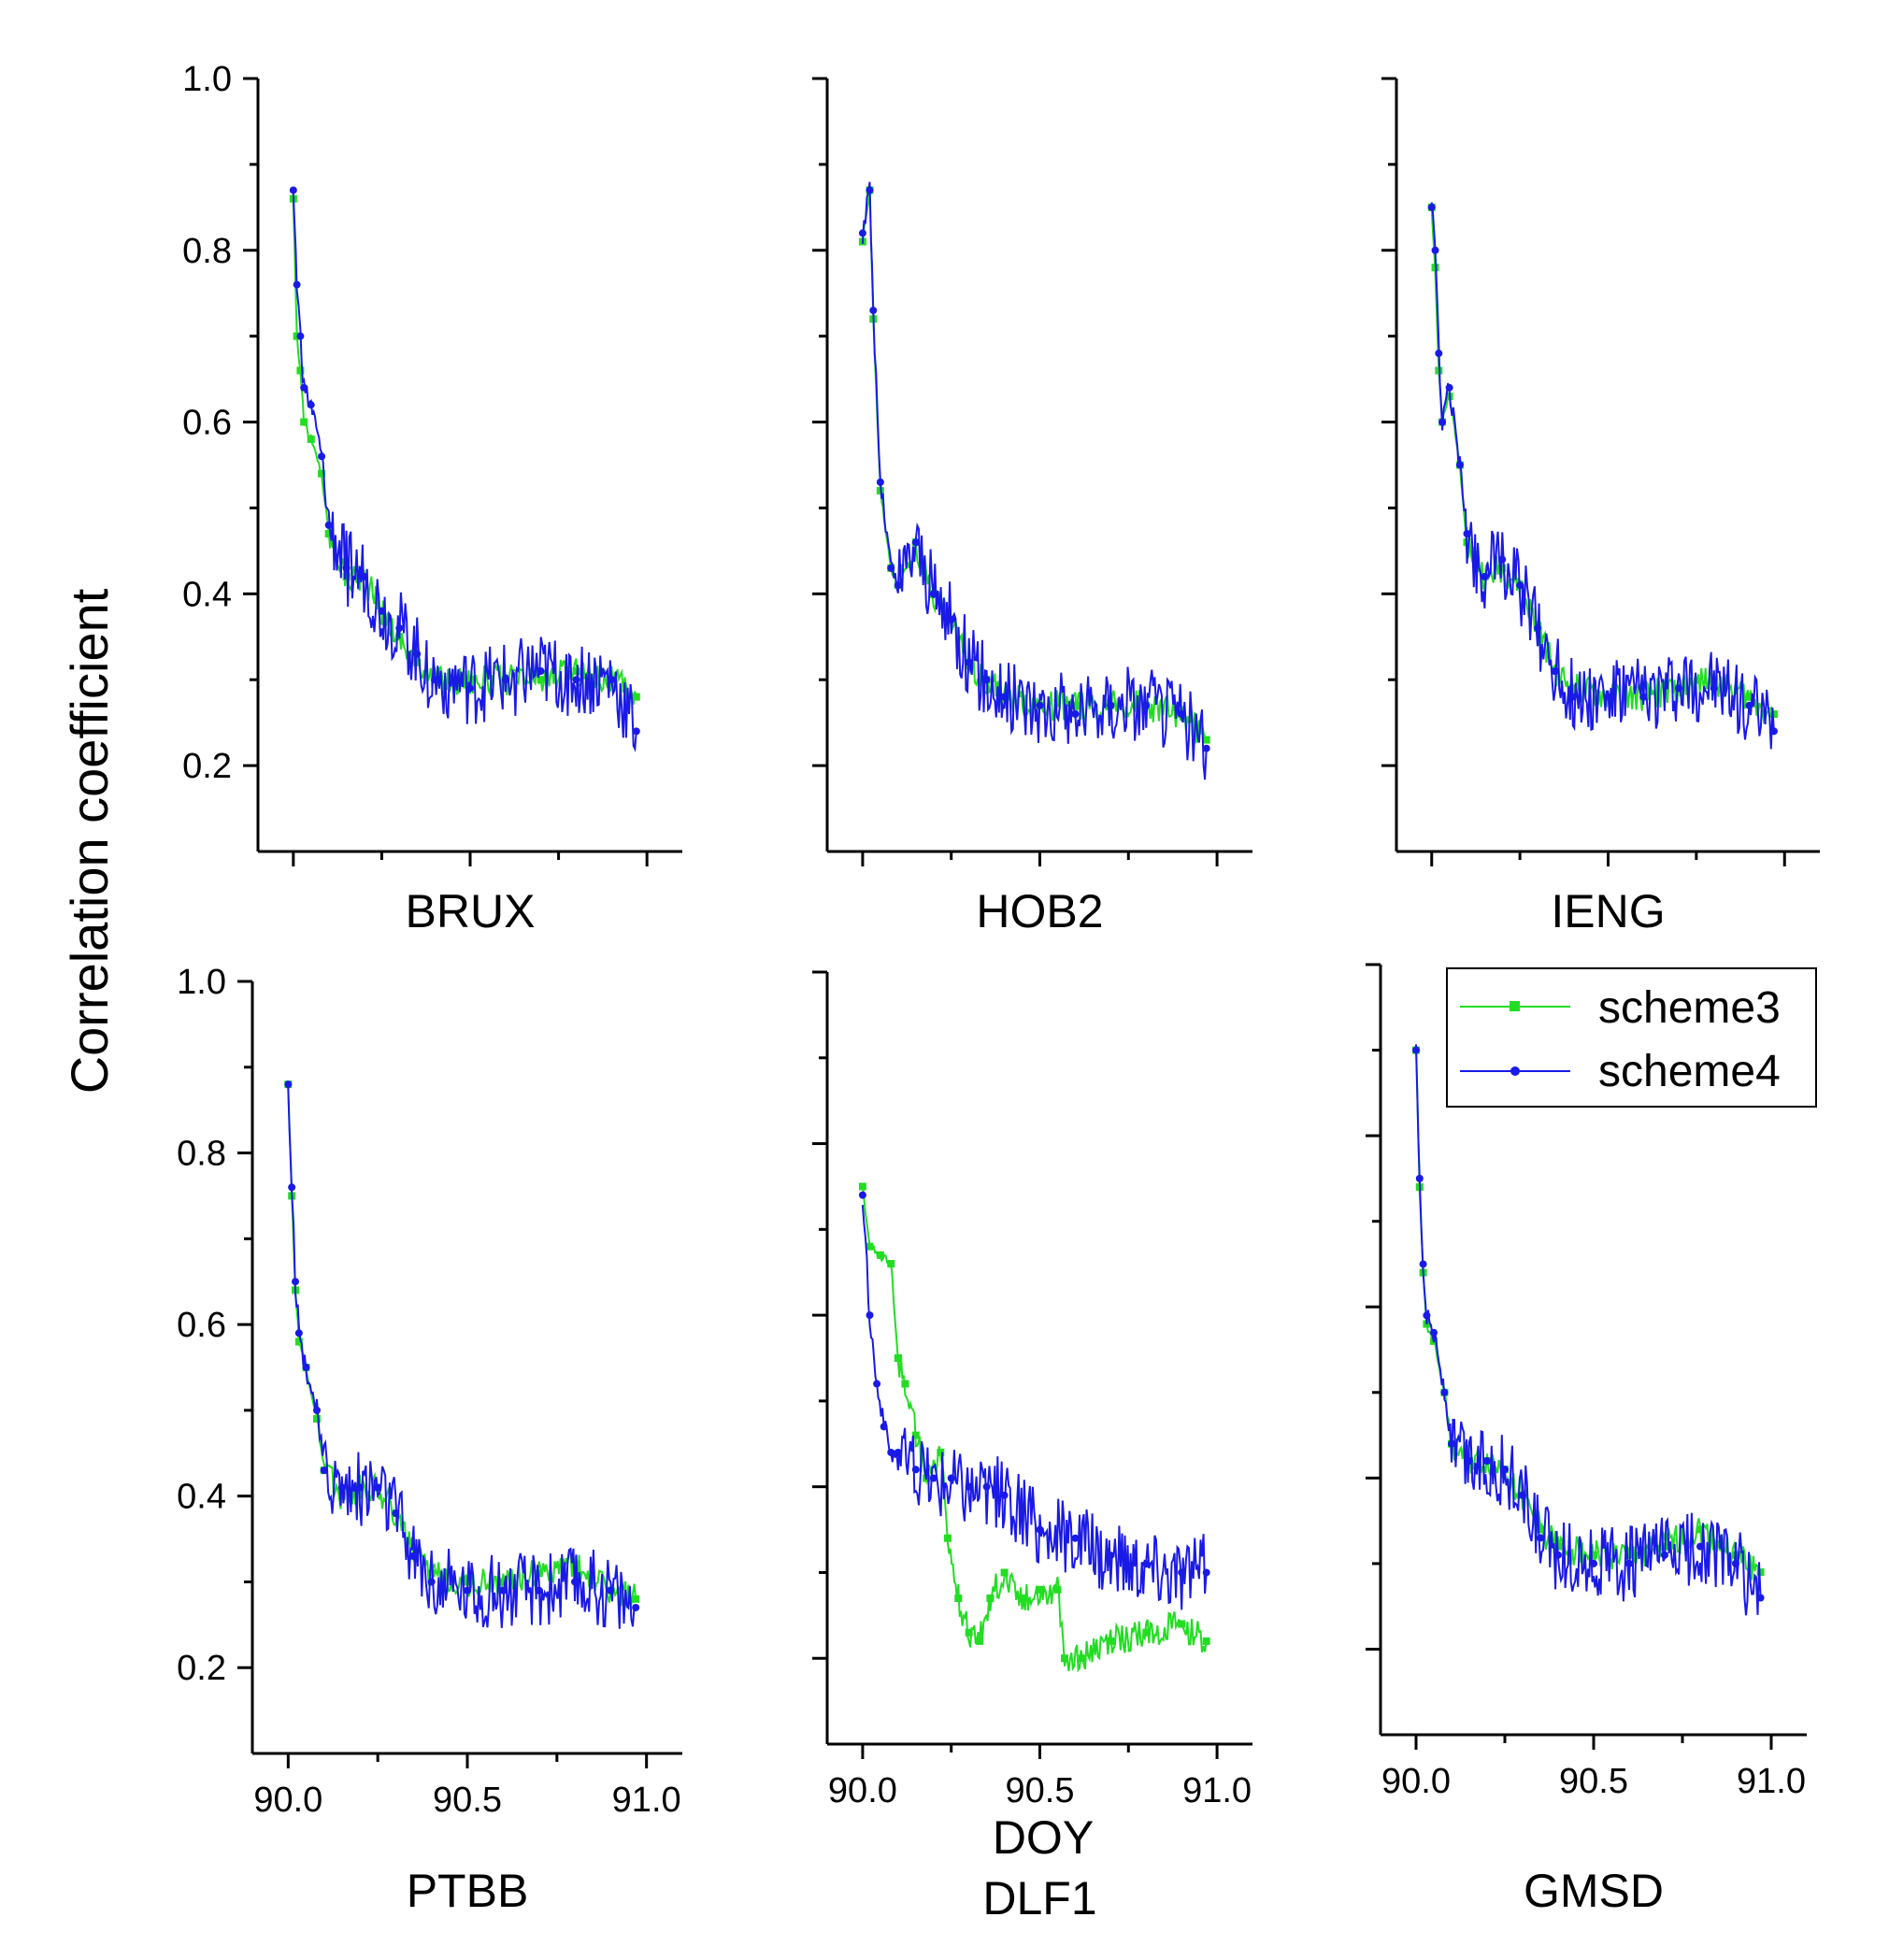  I want to click on y-tick-label: 0.6, so click(201, 1325).